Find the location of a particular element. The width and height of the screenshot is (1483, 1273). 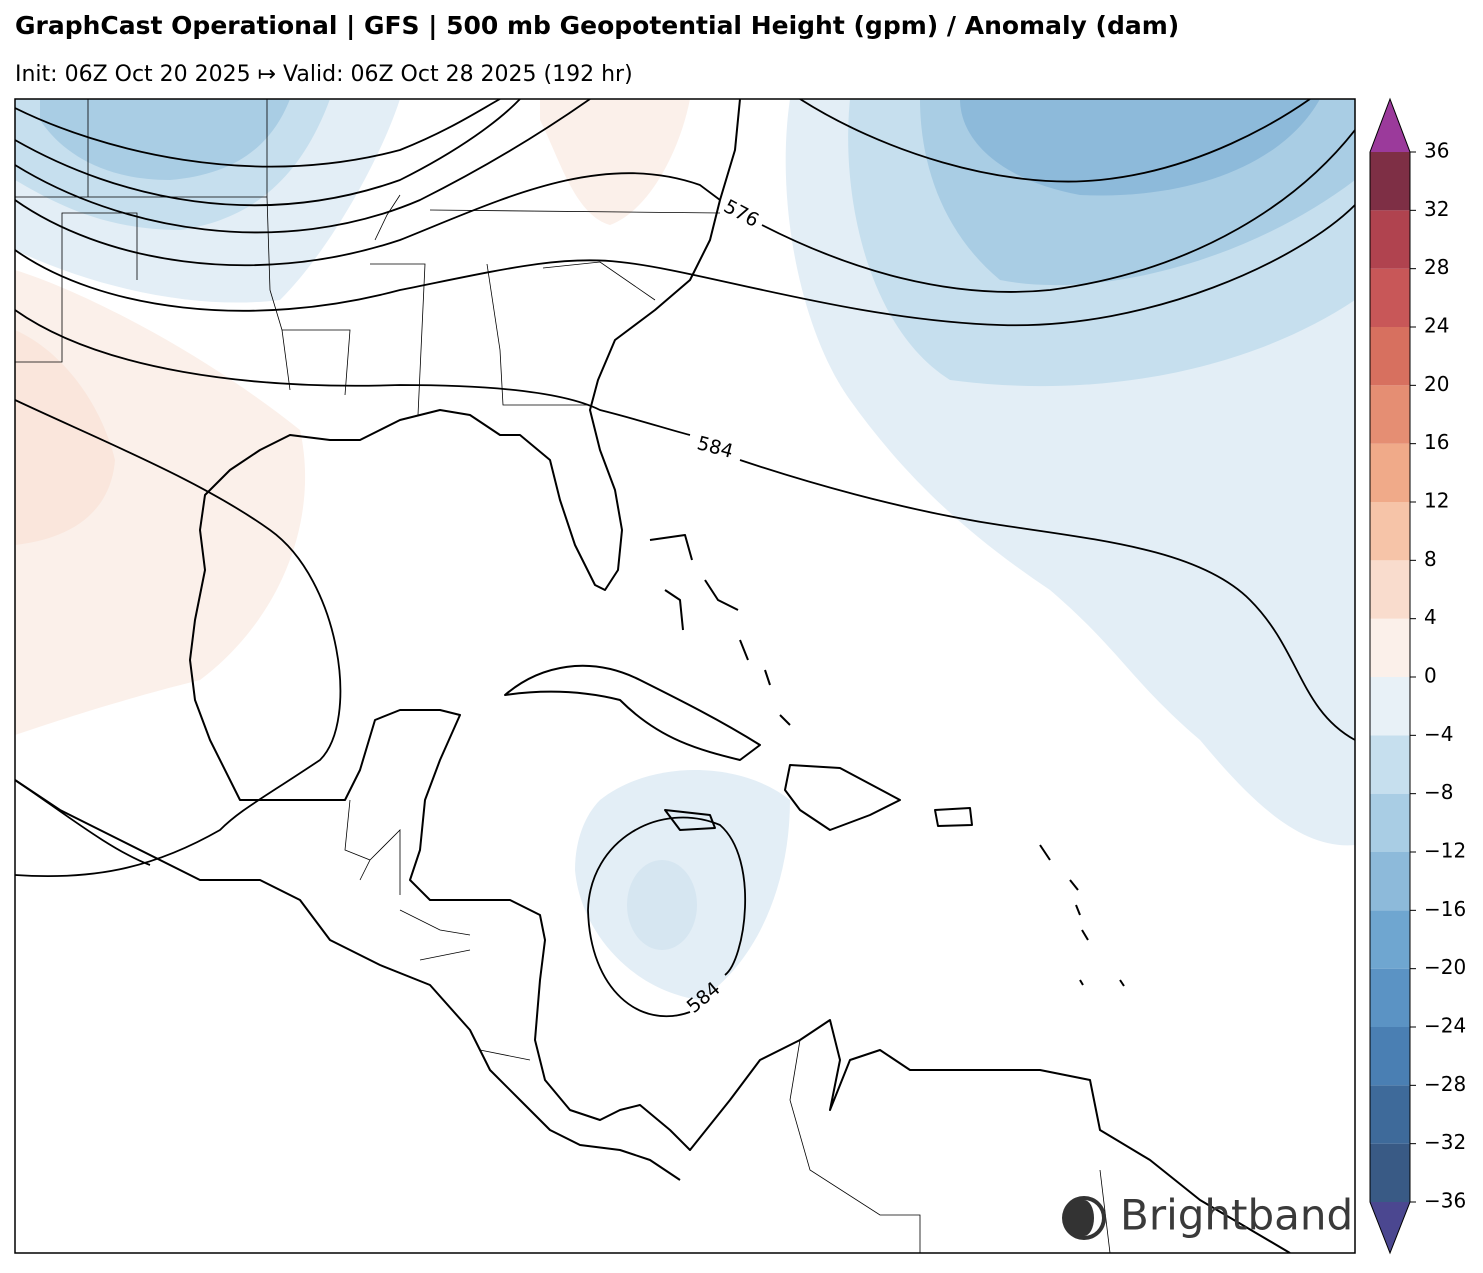

colorbar-tick-label: −16 is located at coordinates (1445, 909).